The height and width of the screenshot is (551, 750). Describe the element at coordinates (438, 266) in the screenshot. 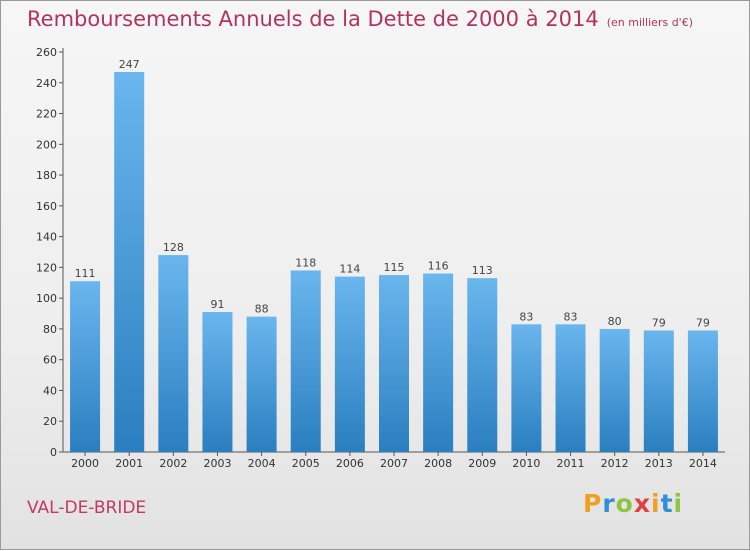

I see `bar-value-label: 116` at that location.